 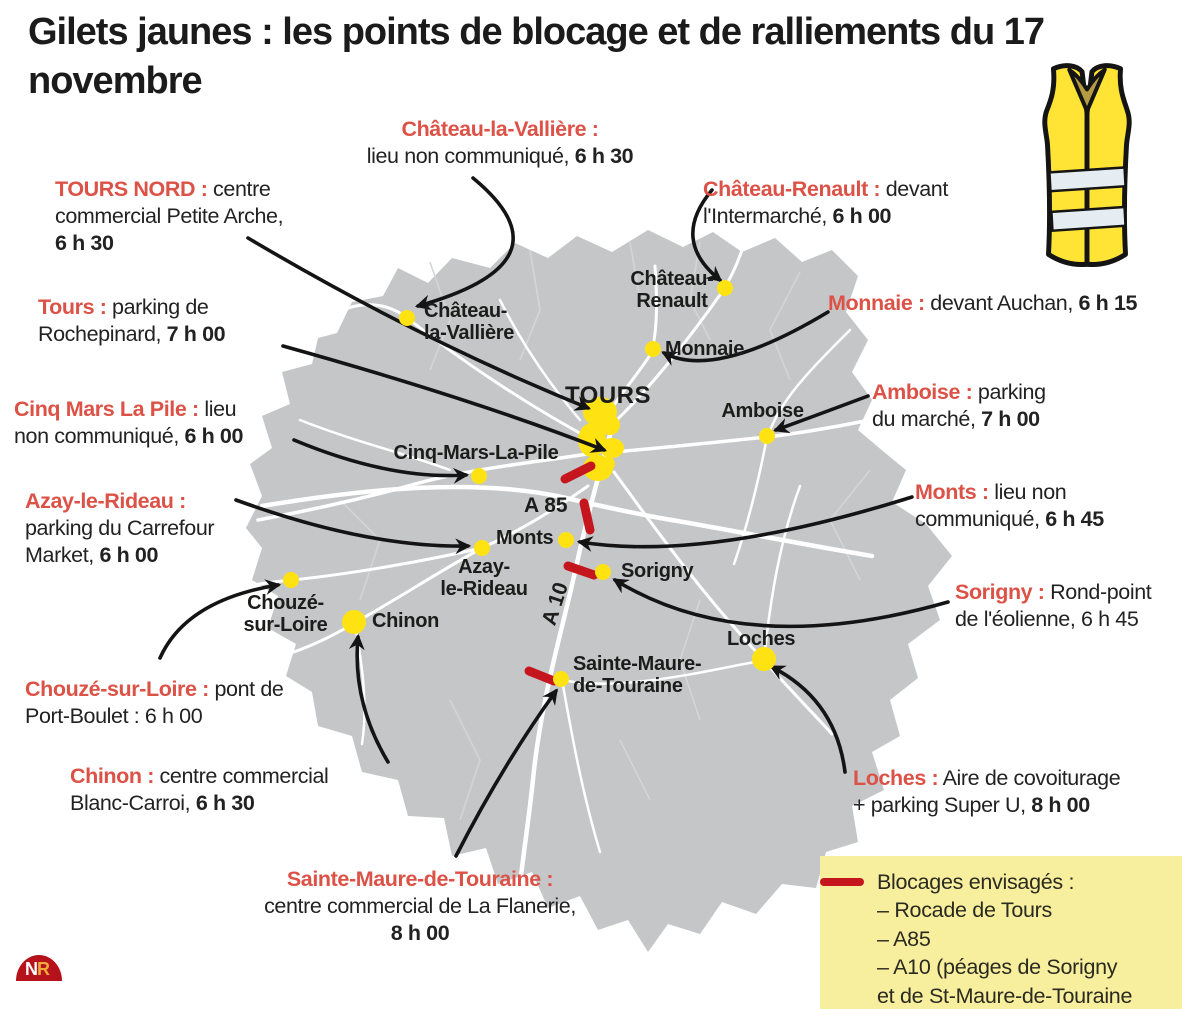 What do you see at coordinates (406, 621) in the screenshot?
I see `town-label-chinon: Chinon` at bounding box center [406, 621].